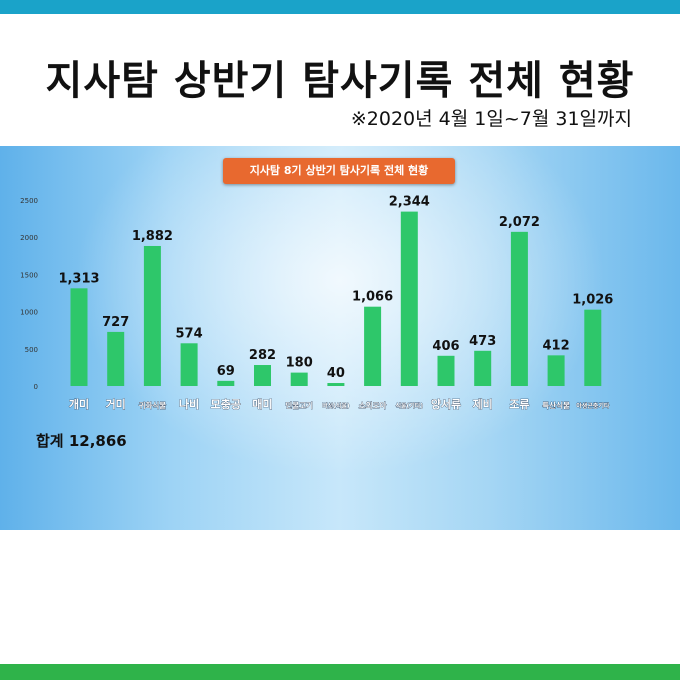  What do you see at coordinates (31, 350) in the screenshot?
I see `y-tick-label: 500` at bounding box center [31, 350].